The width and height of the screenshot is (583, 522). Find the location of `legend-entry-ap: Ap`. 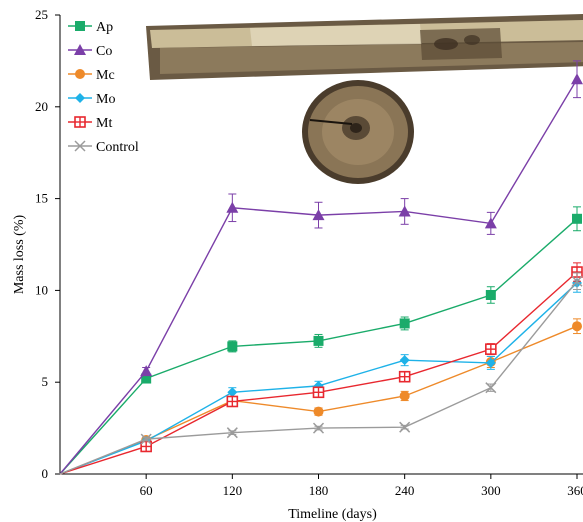

legend-entry-ap: Ap is located at coordinates (90, 27).